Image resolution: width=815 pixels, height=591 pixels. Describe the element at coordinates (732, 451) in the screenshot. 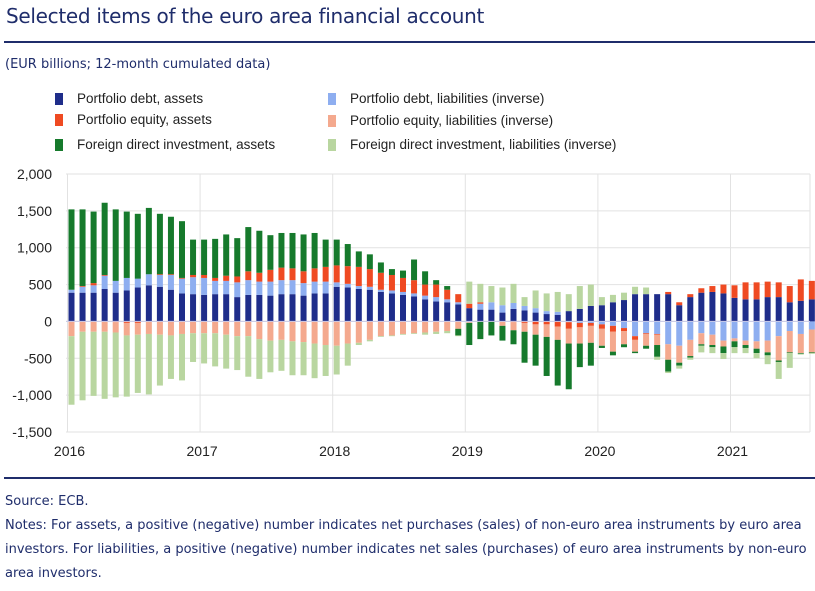

I see `x-tick-label: 2021` at that location.